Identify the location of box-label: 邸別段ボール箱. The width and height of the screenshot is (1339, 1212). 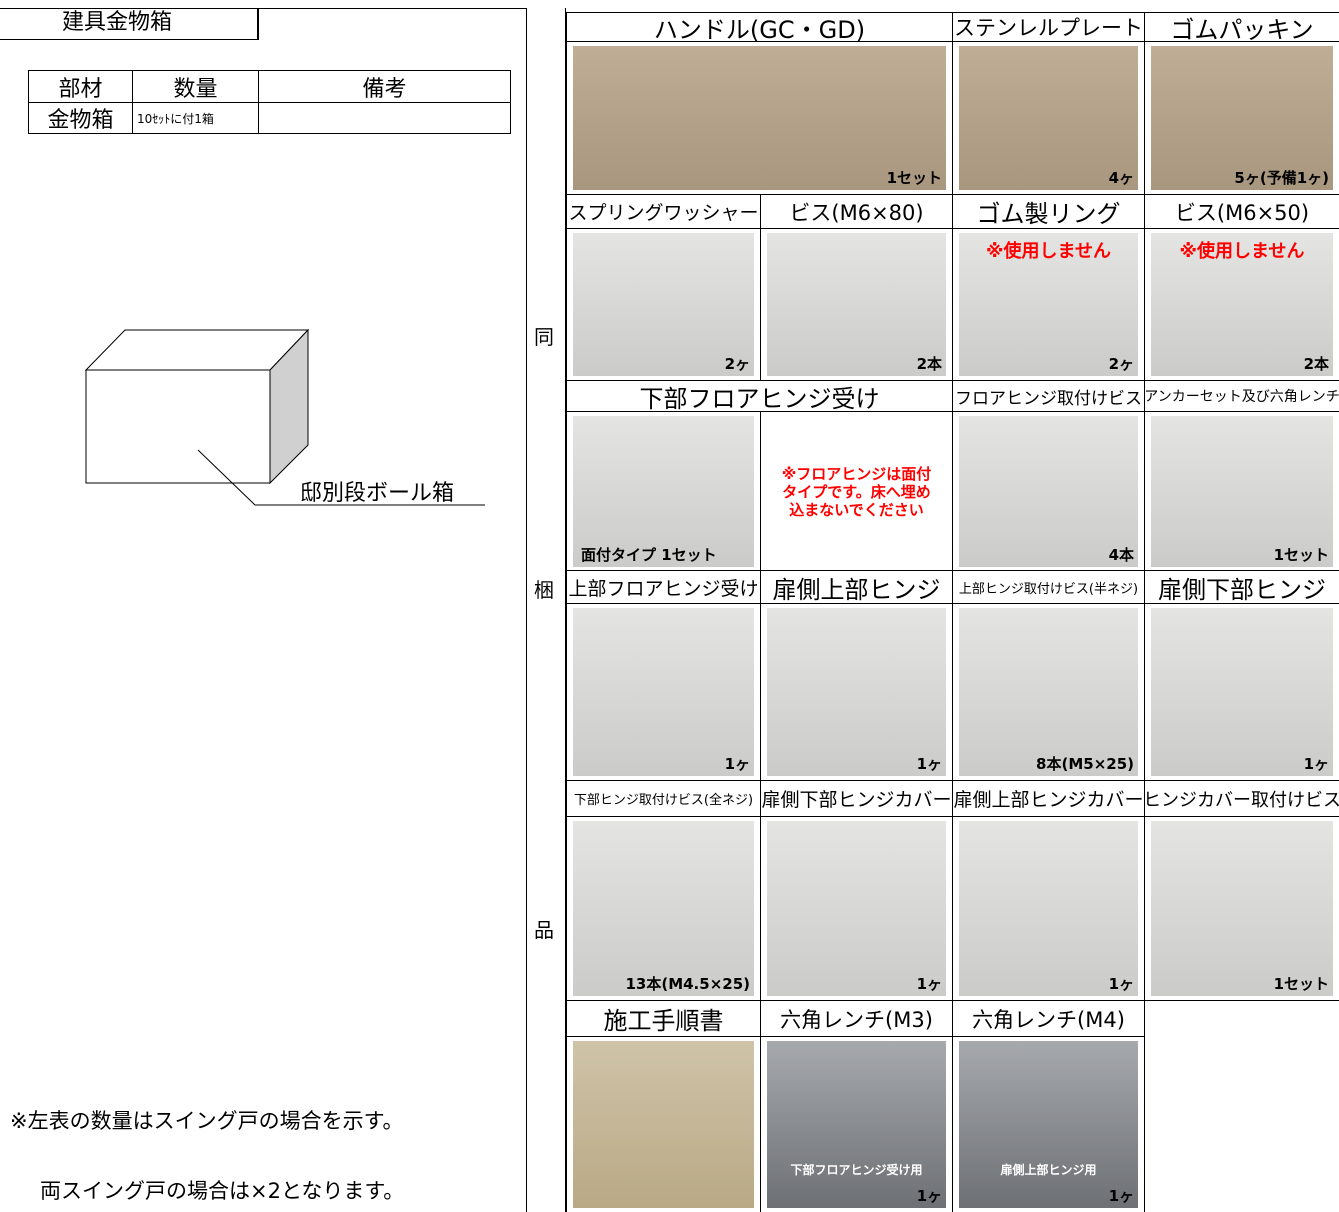
(377, 493).